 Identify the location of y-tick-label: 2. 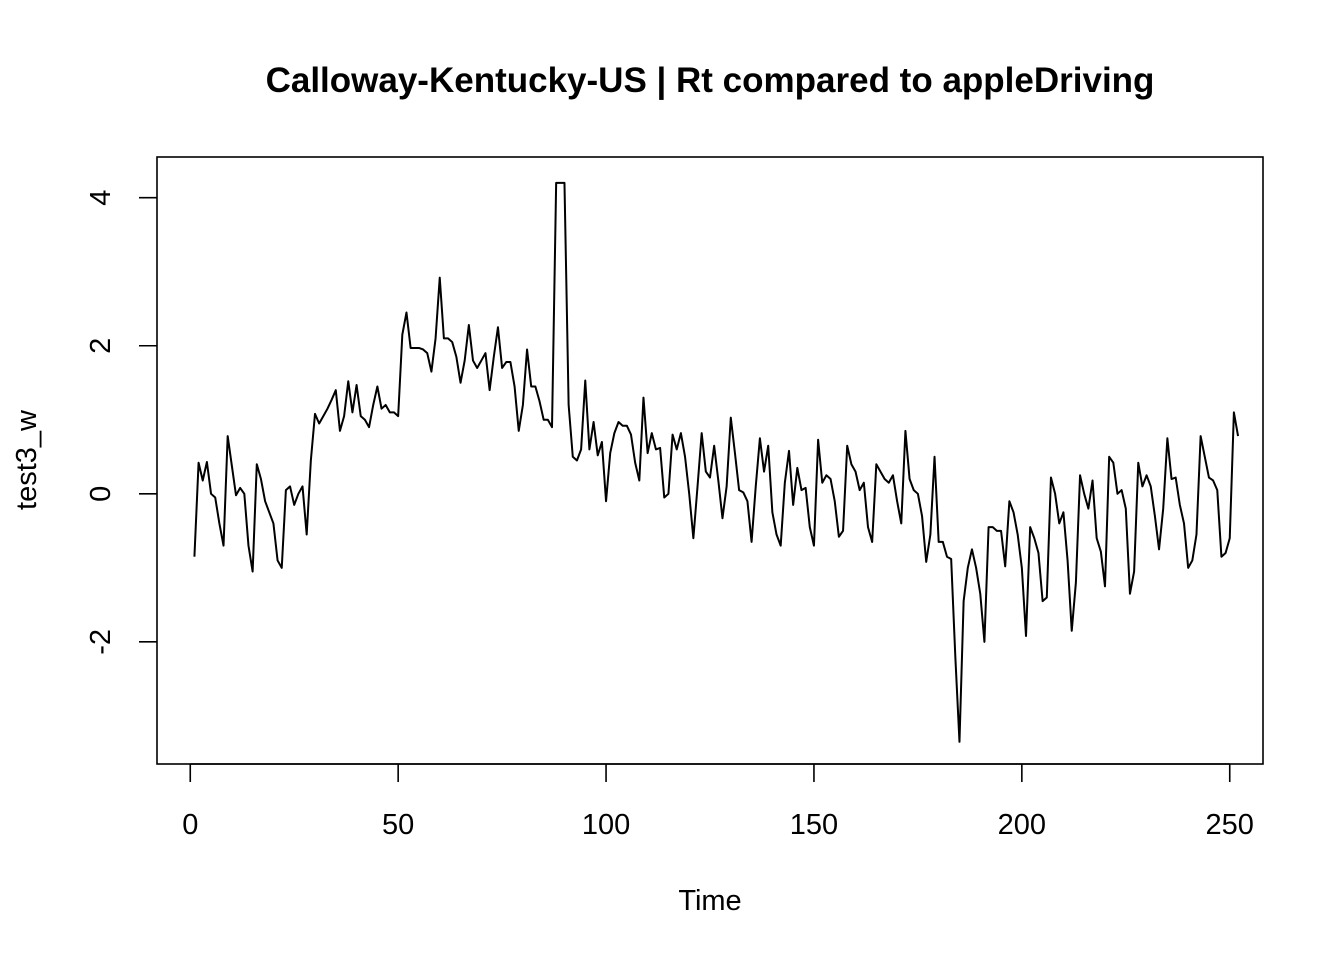
(101, 346).